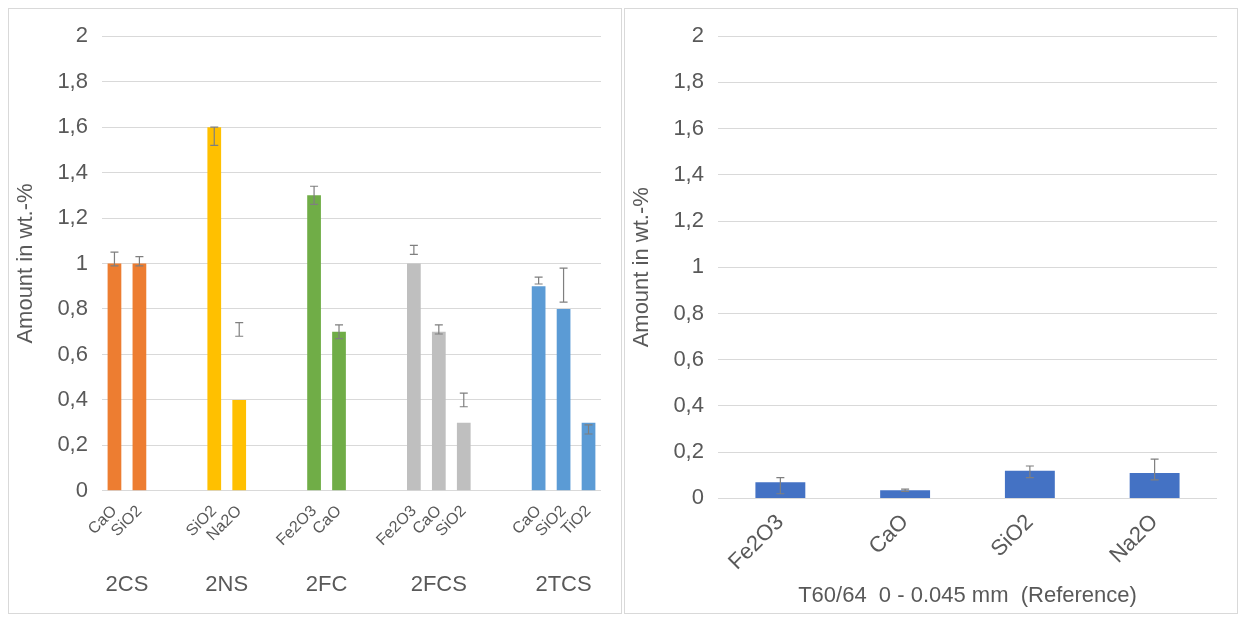  I want to click on text: 2CS, so click(127, 584).